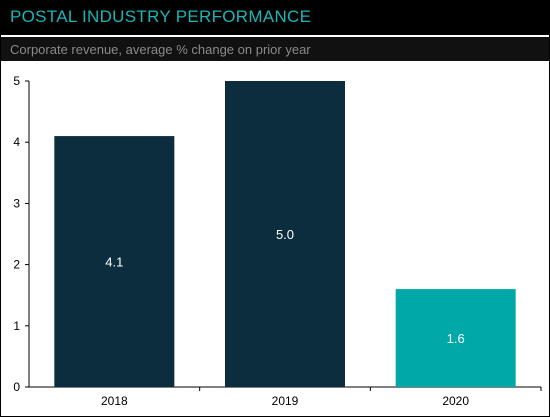 The image size is (550, 417). What do you see at coordinates (16, 203) in the screenshot?
I see `y-tick-label: 3` at bounding box center [16, 203].